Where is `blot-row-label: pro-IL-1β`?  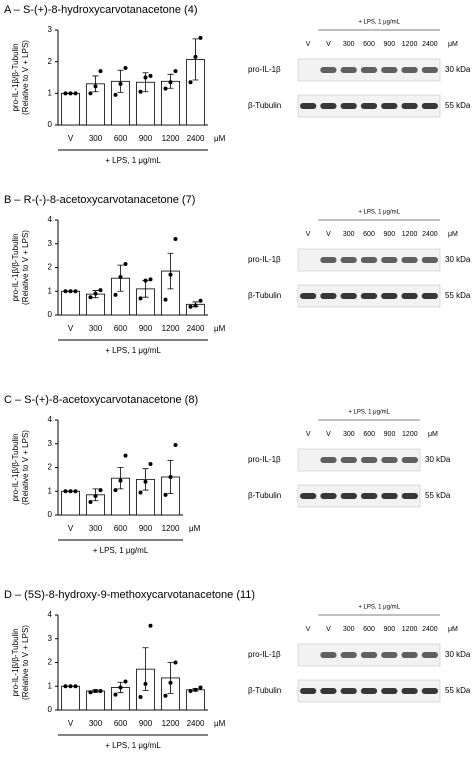 blot-row-label: pro-IL-1β is located at coordinates (264, 654).